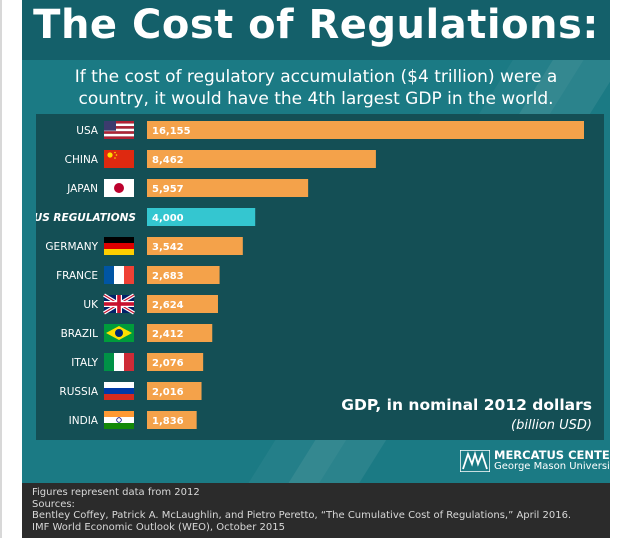  What do you see at coordinates (82, 189) in the screenshot?
I see `category-label: JAPAN` at bounding box center [82, 189].